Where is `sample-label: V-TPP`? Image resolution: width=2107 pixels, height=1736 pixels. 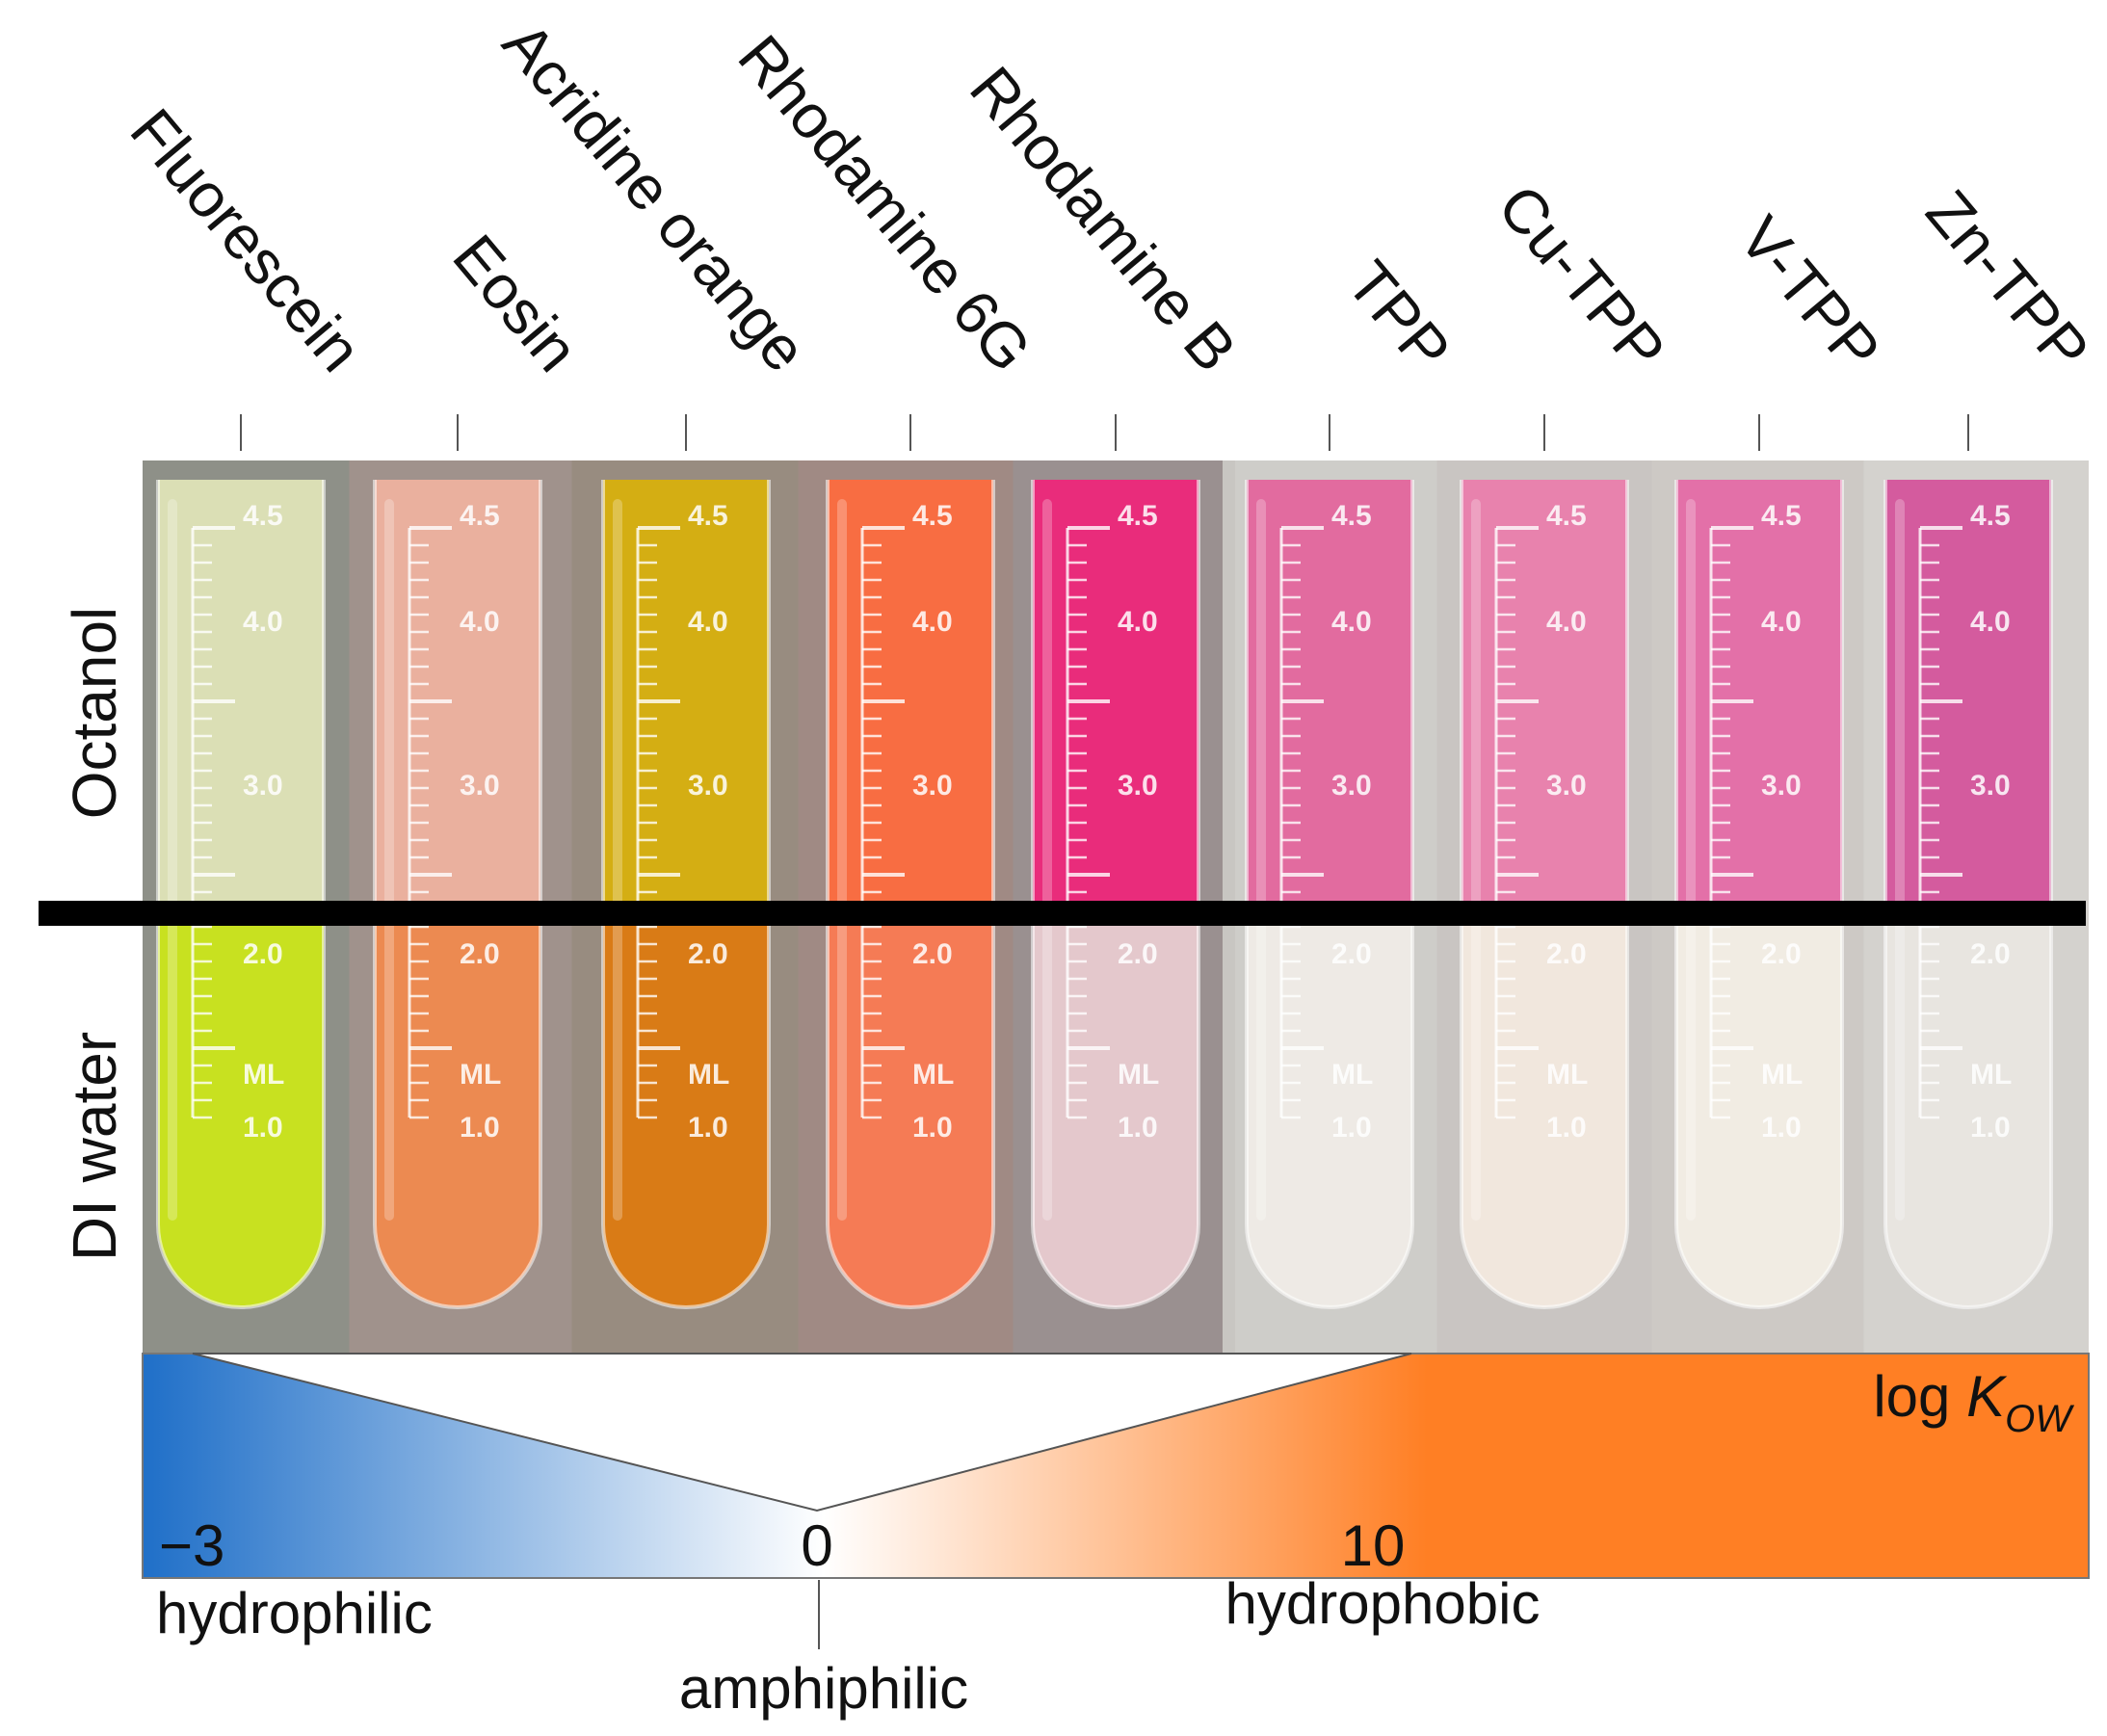
sample-label: V-TPP is located at coordinates (1809, 294).